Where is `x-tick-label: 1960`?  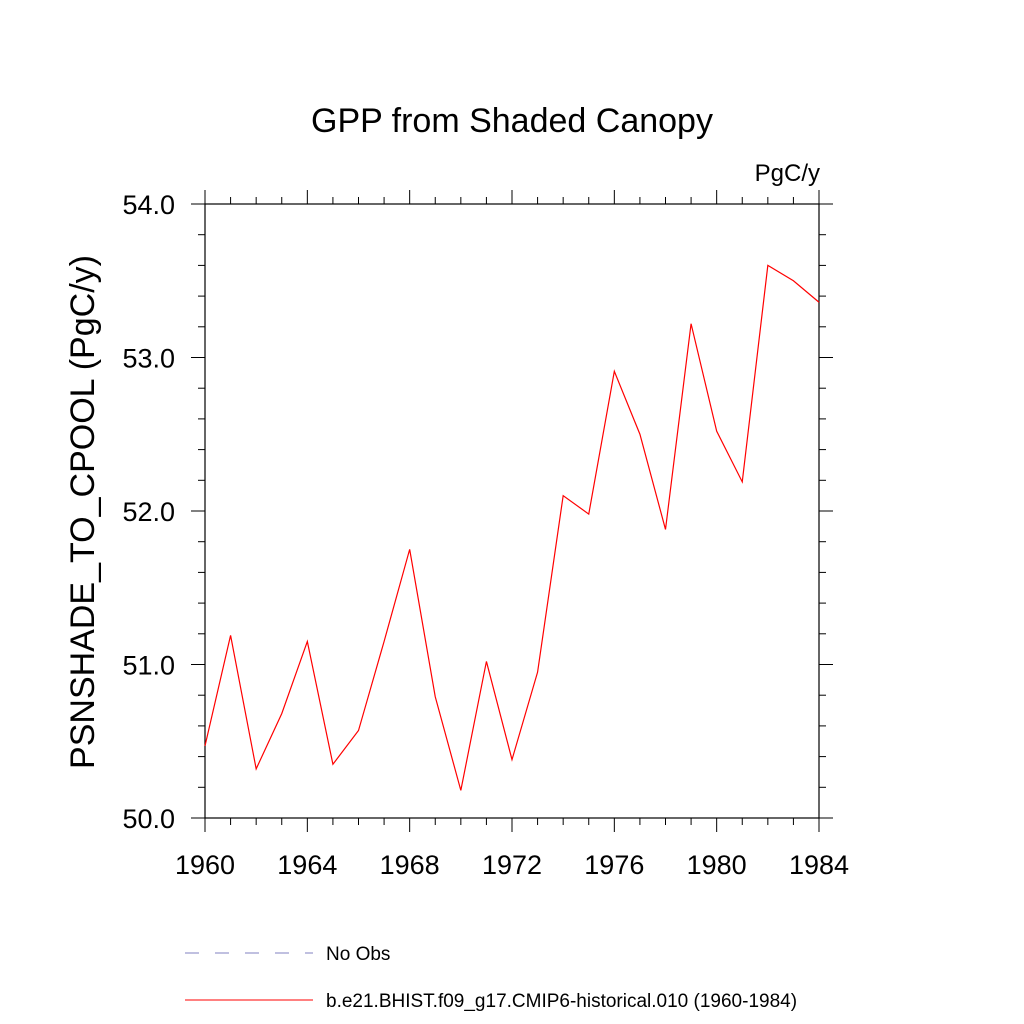 x-tick-label: 1960 is located at coordinates (205, 865).